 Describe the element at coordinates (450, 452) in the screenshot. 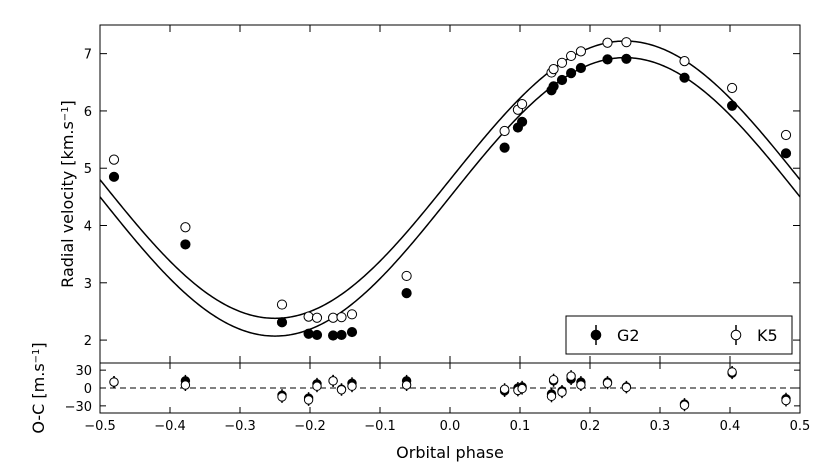

I see `x-axis-label: Orbital phase` at that location.